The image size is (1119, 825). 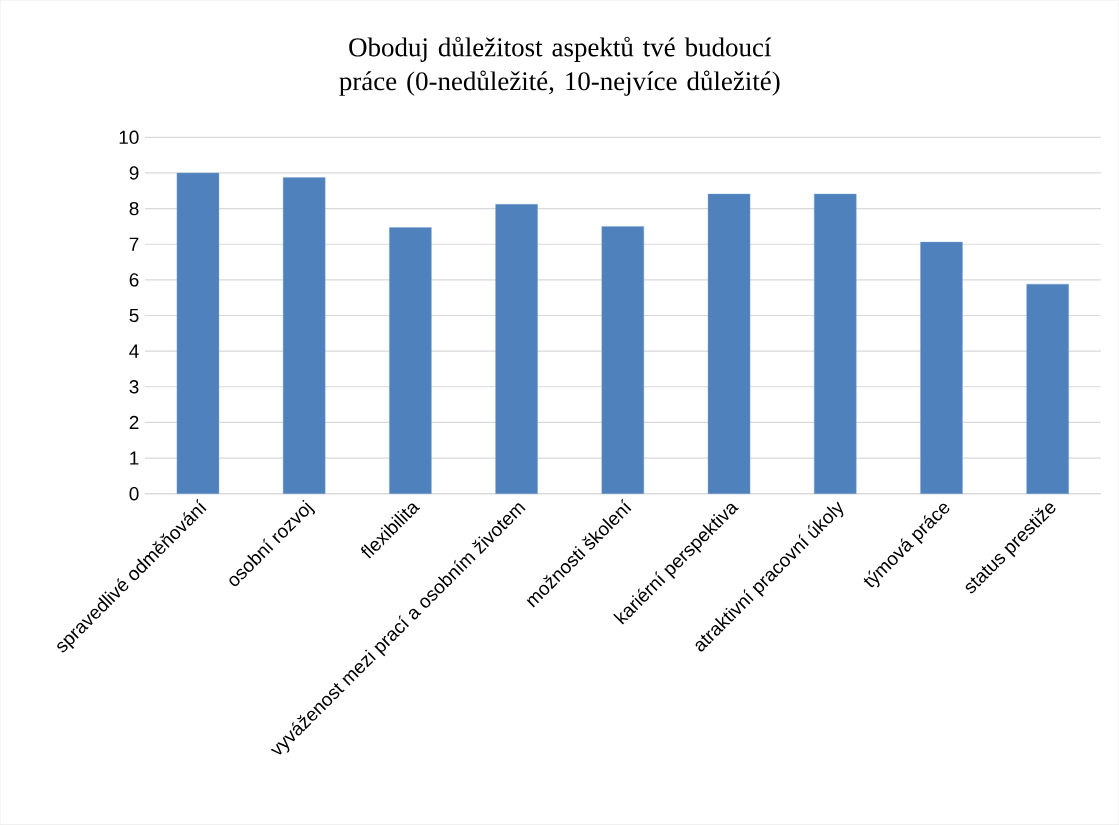 What do you see at coordinates (134, 422) in the screenshot?
I see `y-tick-label: 2` at bounding box center [134, 422].